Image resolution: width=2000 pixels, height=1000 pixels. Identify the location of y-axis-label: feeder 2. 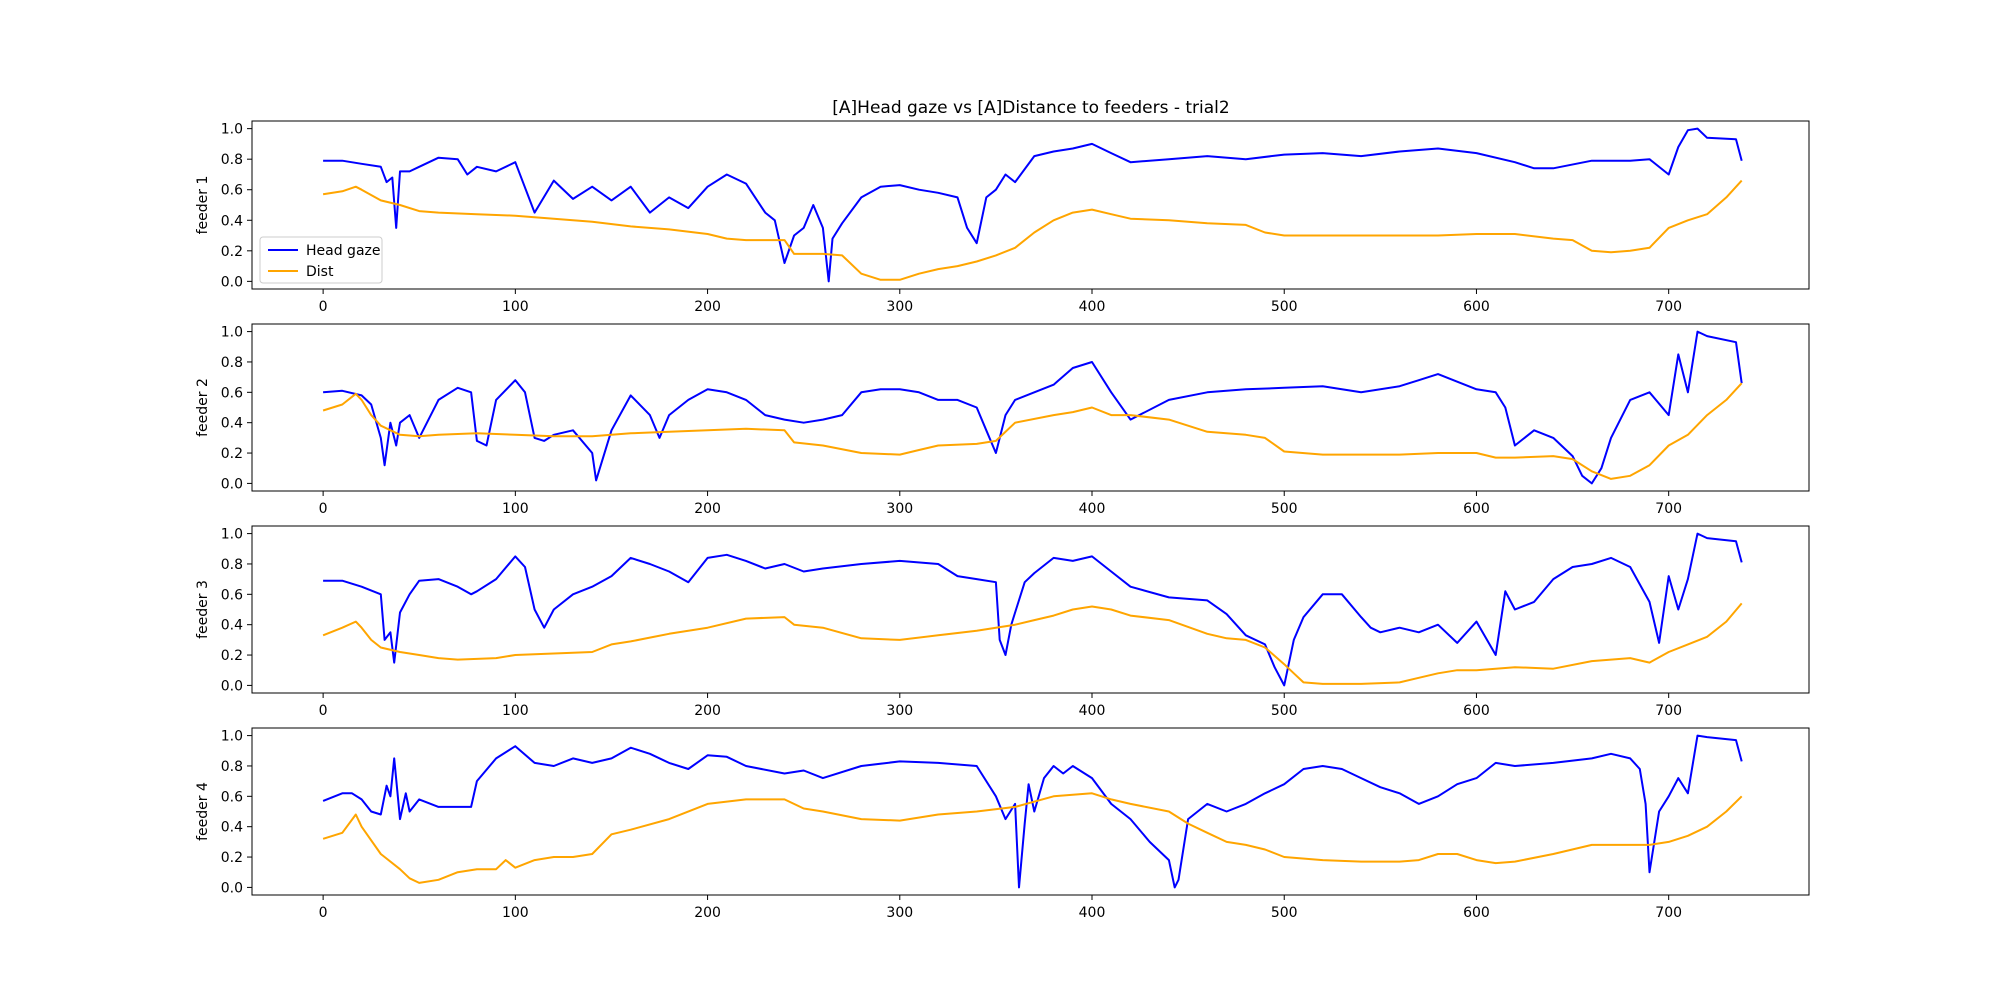
(203, 407).